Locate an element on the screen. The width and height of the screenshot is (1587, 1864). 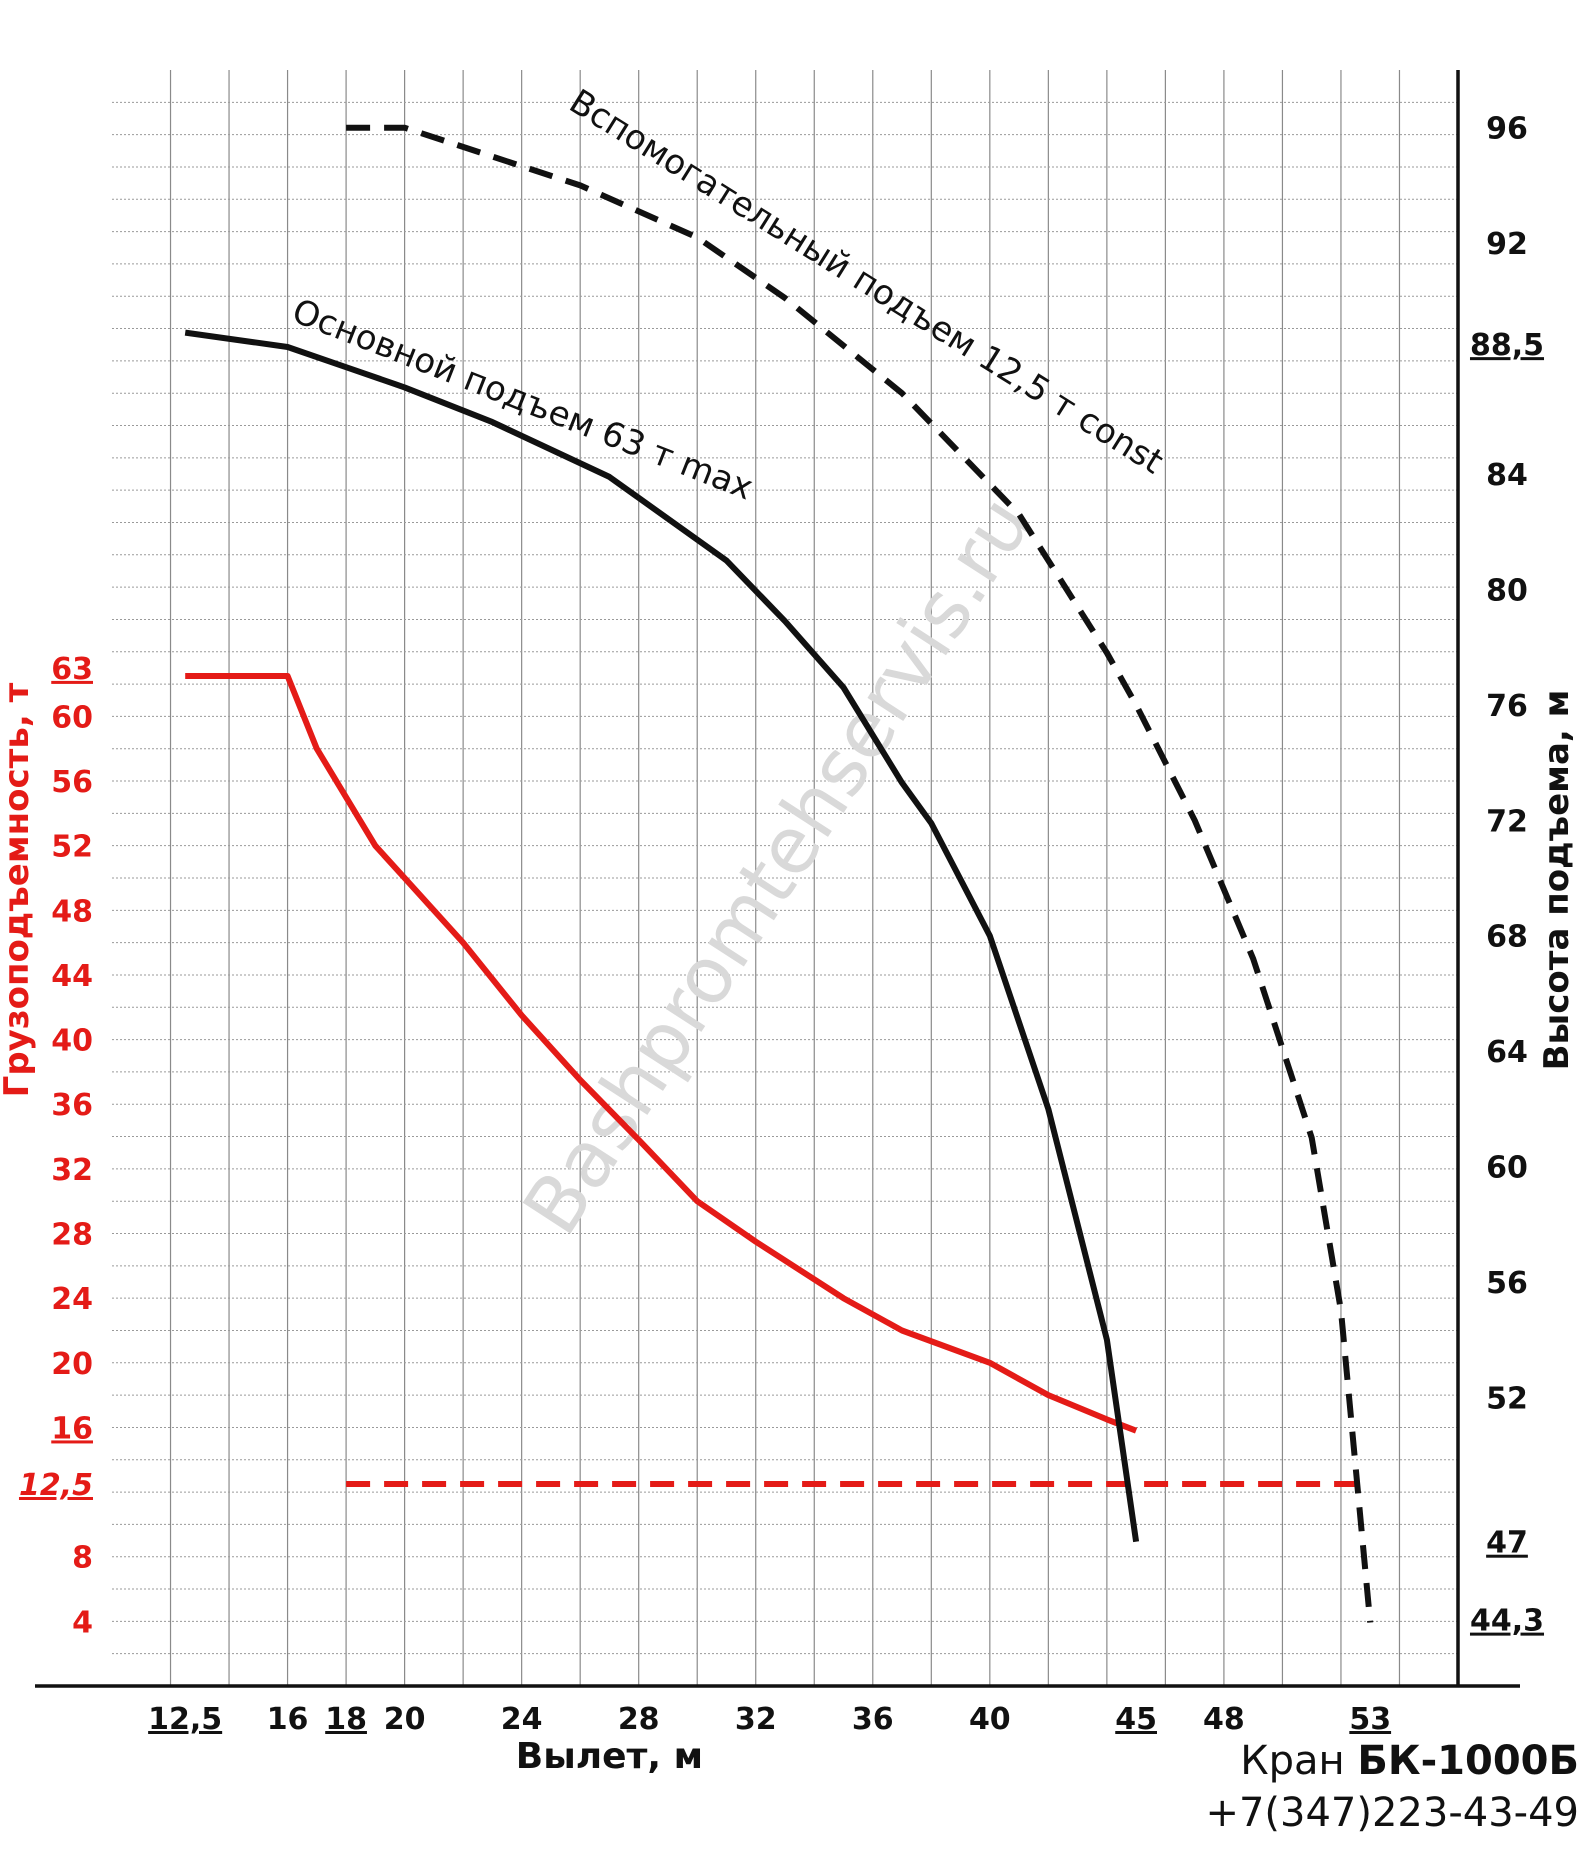
watermark-text: Bashpromtehservis.ru is located at coordinates (778, 865).